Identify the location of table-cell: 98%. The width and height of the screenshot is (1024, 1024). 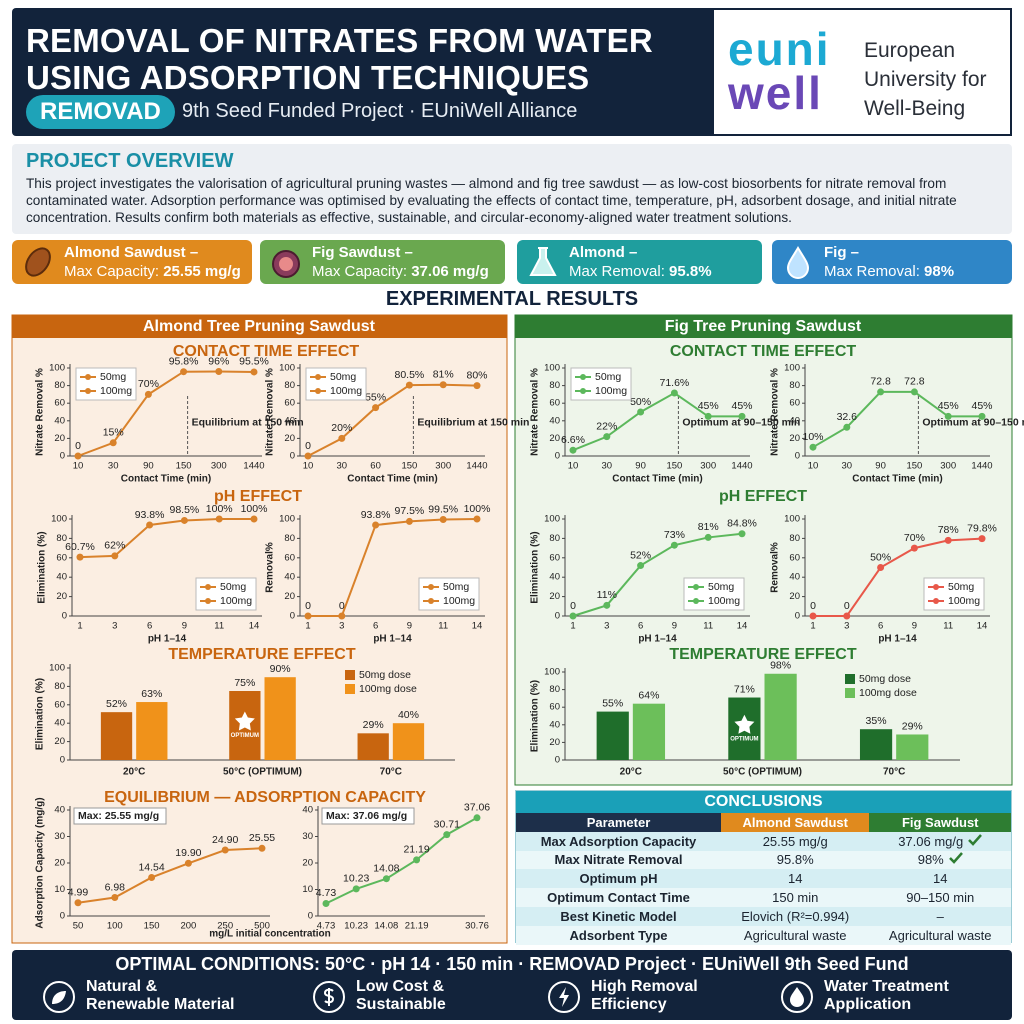
(940, 860).